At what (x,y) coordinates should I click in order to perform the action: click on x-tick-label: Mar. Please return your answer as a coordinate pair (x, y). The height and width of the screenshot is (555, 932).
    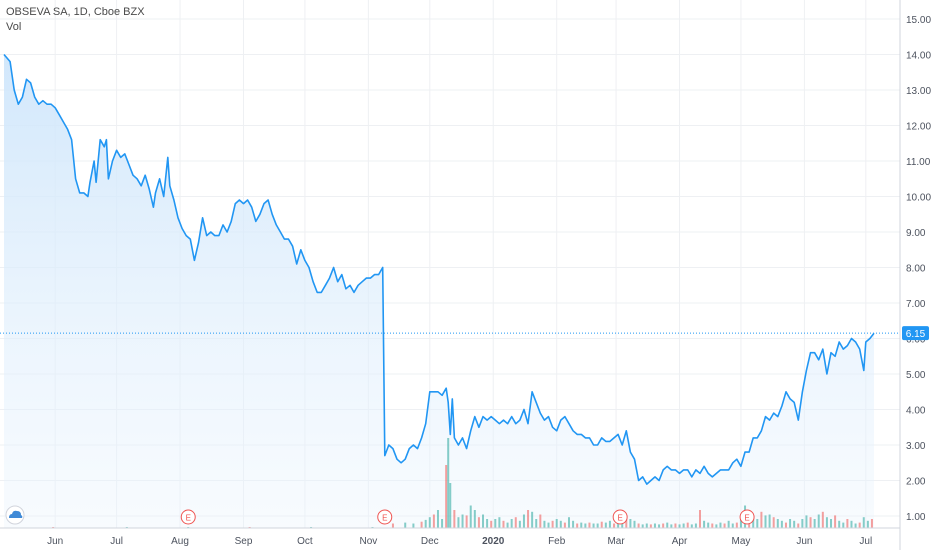
    Looking at the image, I should click on (616, 541).